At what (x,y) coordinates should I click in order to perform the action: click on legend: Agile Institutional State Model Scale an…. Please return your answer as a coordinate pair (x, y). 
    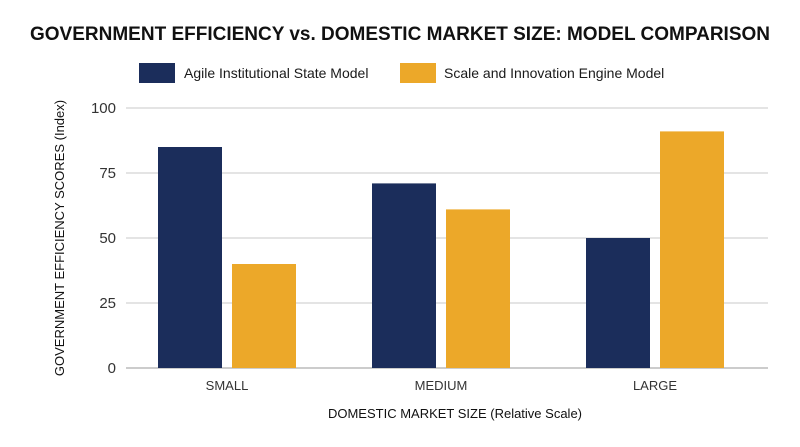
    Looking at the image, I should click on (401, 73).